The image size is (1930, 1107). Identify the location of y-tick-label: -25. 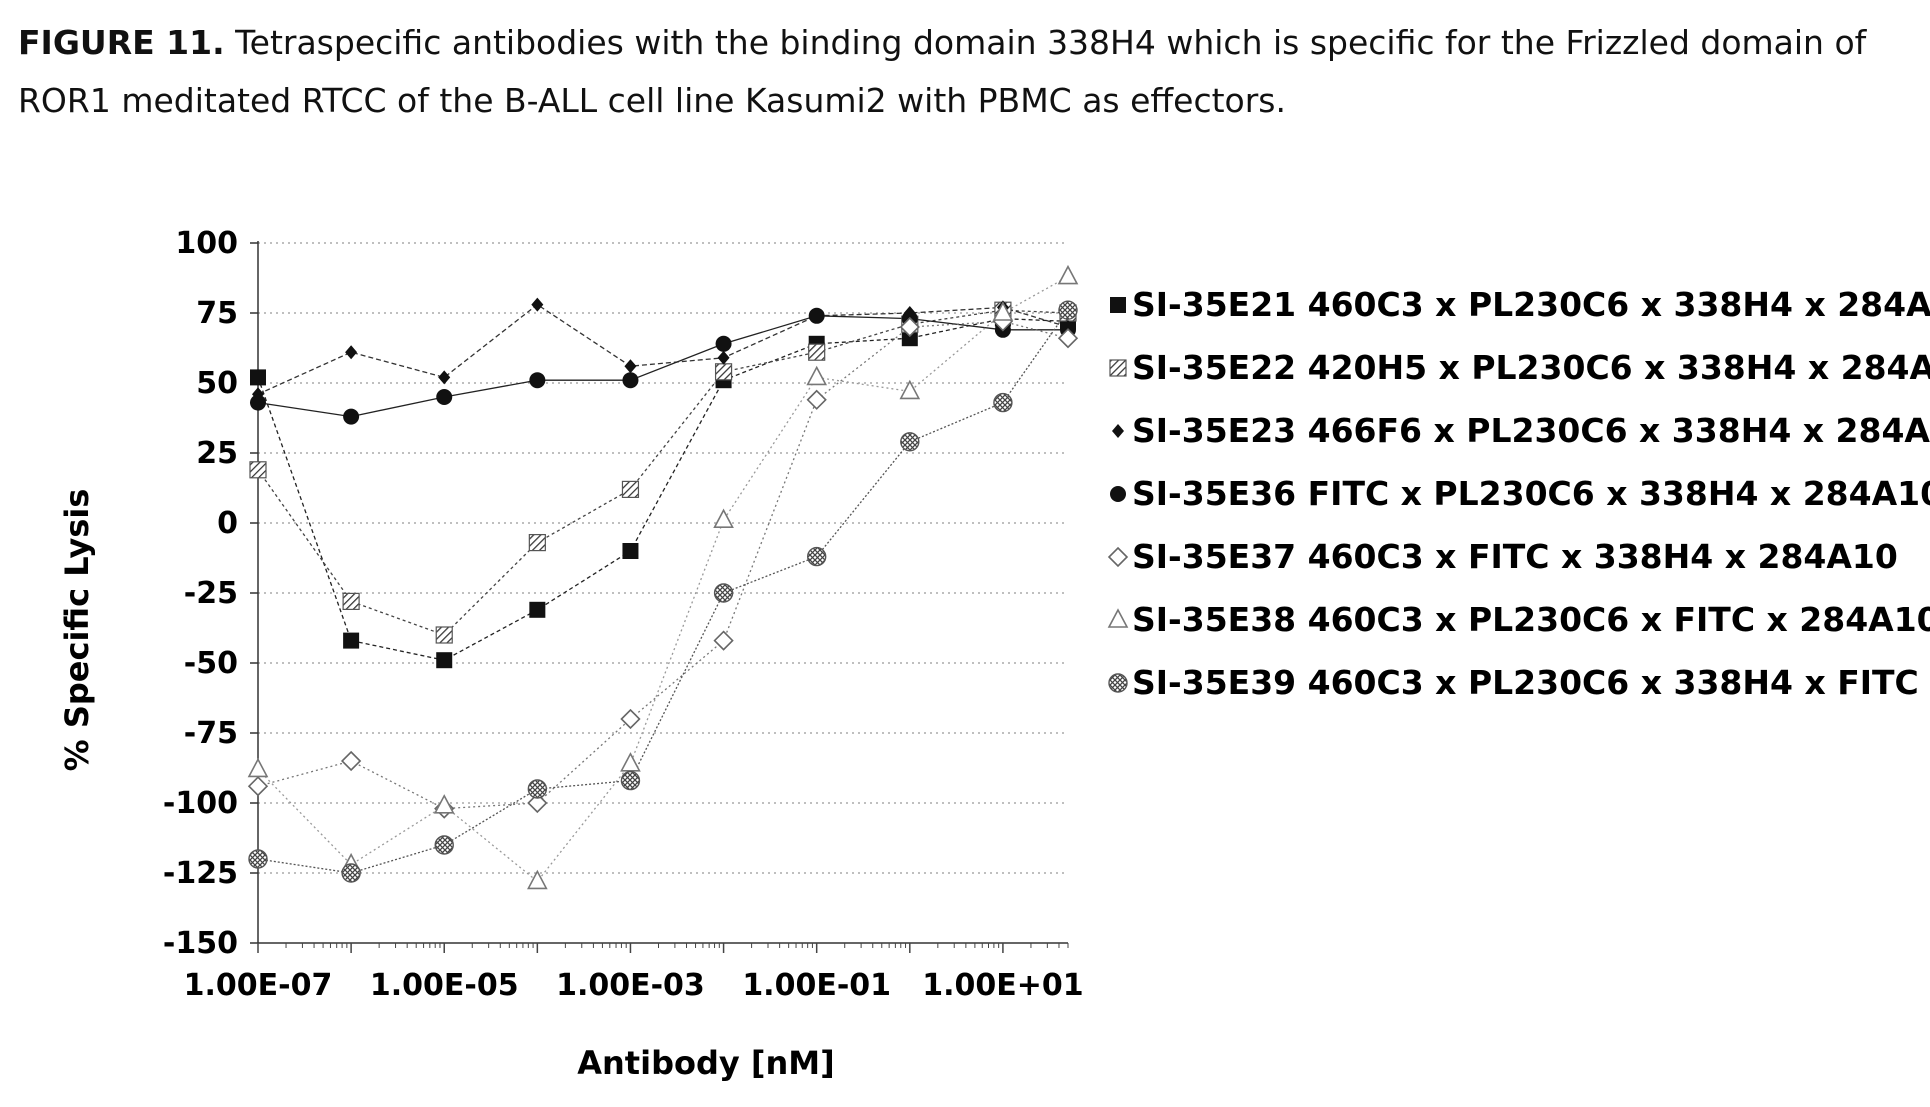
(211, 593).